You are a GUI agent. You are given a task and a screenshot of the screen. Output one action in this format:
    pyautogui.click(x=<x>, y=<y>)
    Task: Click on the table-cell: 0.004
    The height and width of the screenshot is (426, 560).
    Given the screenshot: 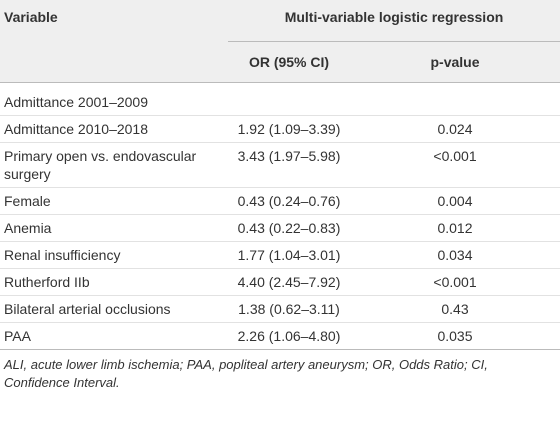 What is the action you would take?
    pyautogui.click(x=455, y=201)
    